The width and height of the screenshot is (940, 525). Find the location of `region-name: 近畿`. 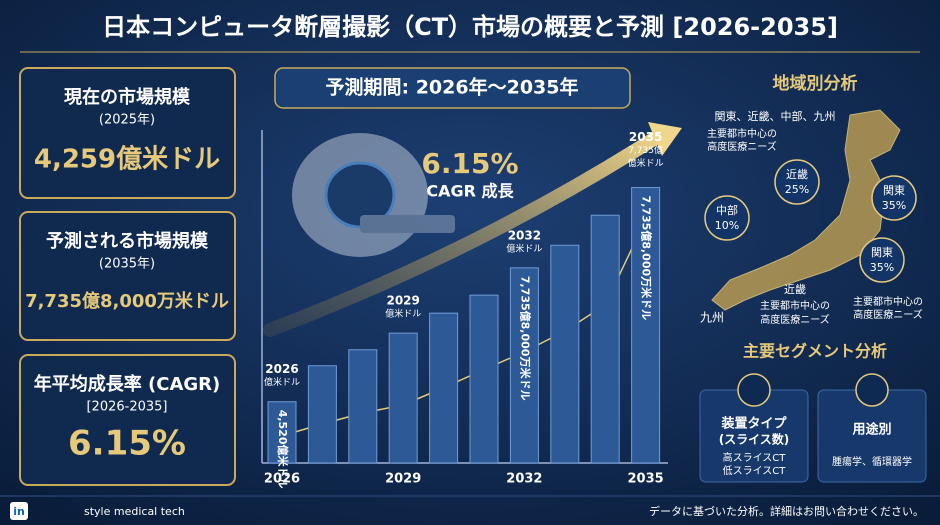

region-name: 近畿 is located at coordinates (797, 174).